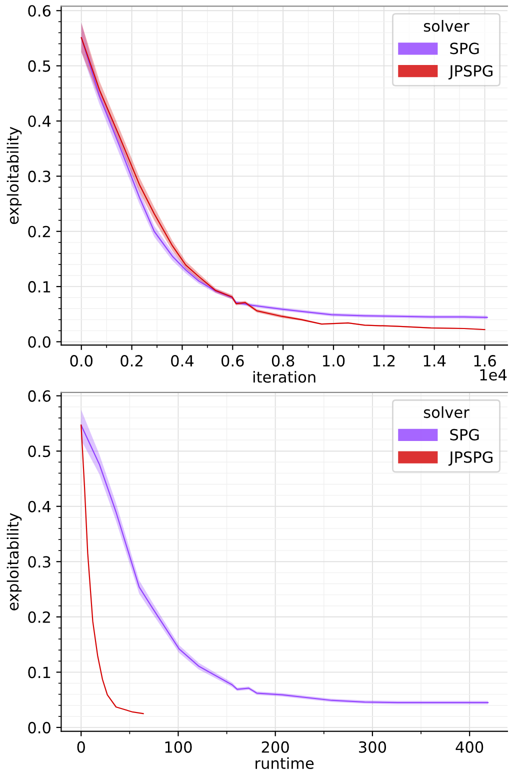 The width and height of the screenshot is (510, 778). What do you see at coordinates (182, 361) in the screenshot?
I see `x-tick-label: 0.4` at bounding box center [182, 361].